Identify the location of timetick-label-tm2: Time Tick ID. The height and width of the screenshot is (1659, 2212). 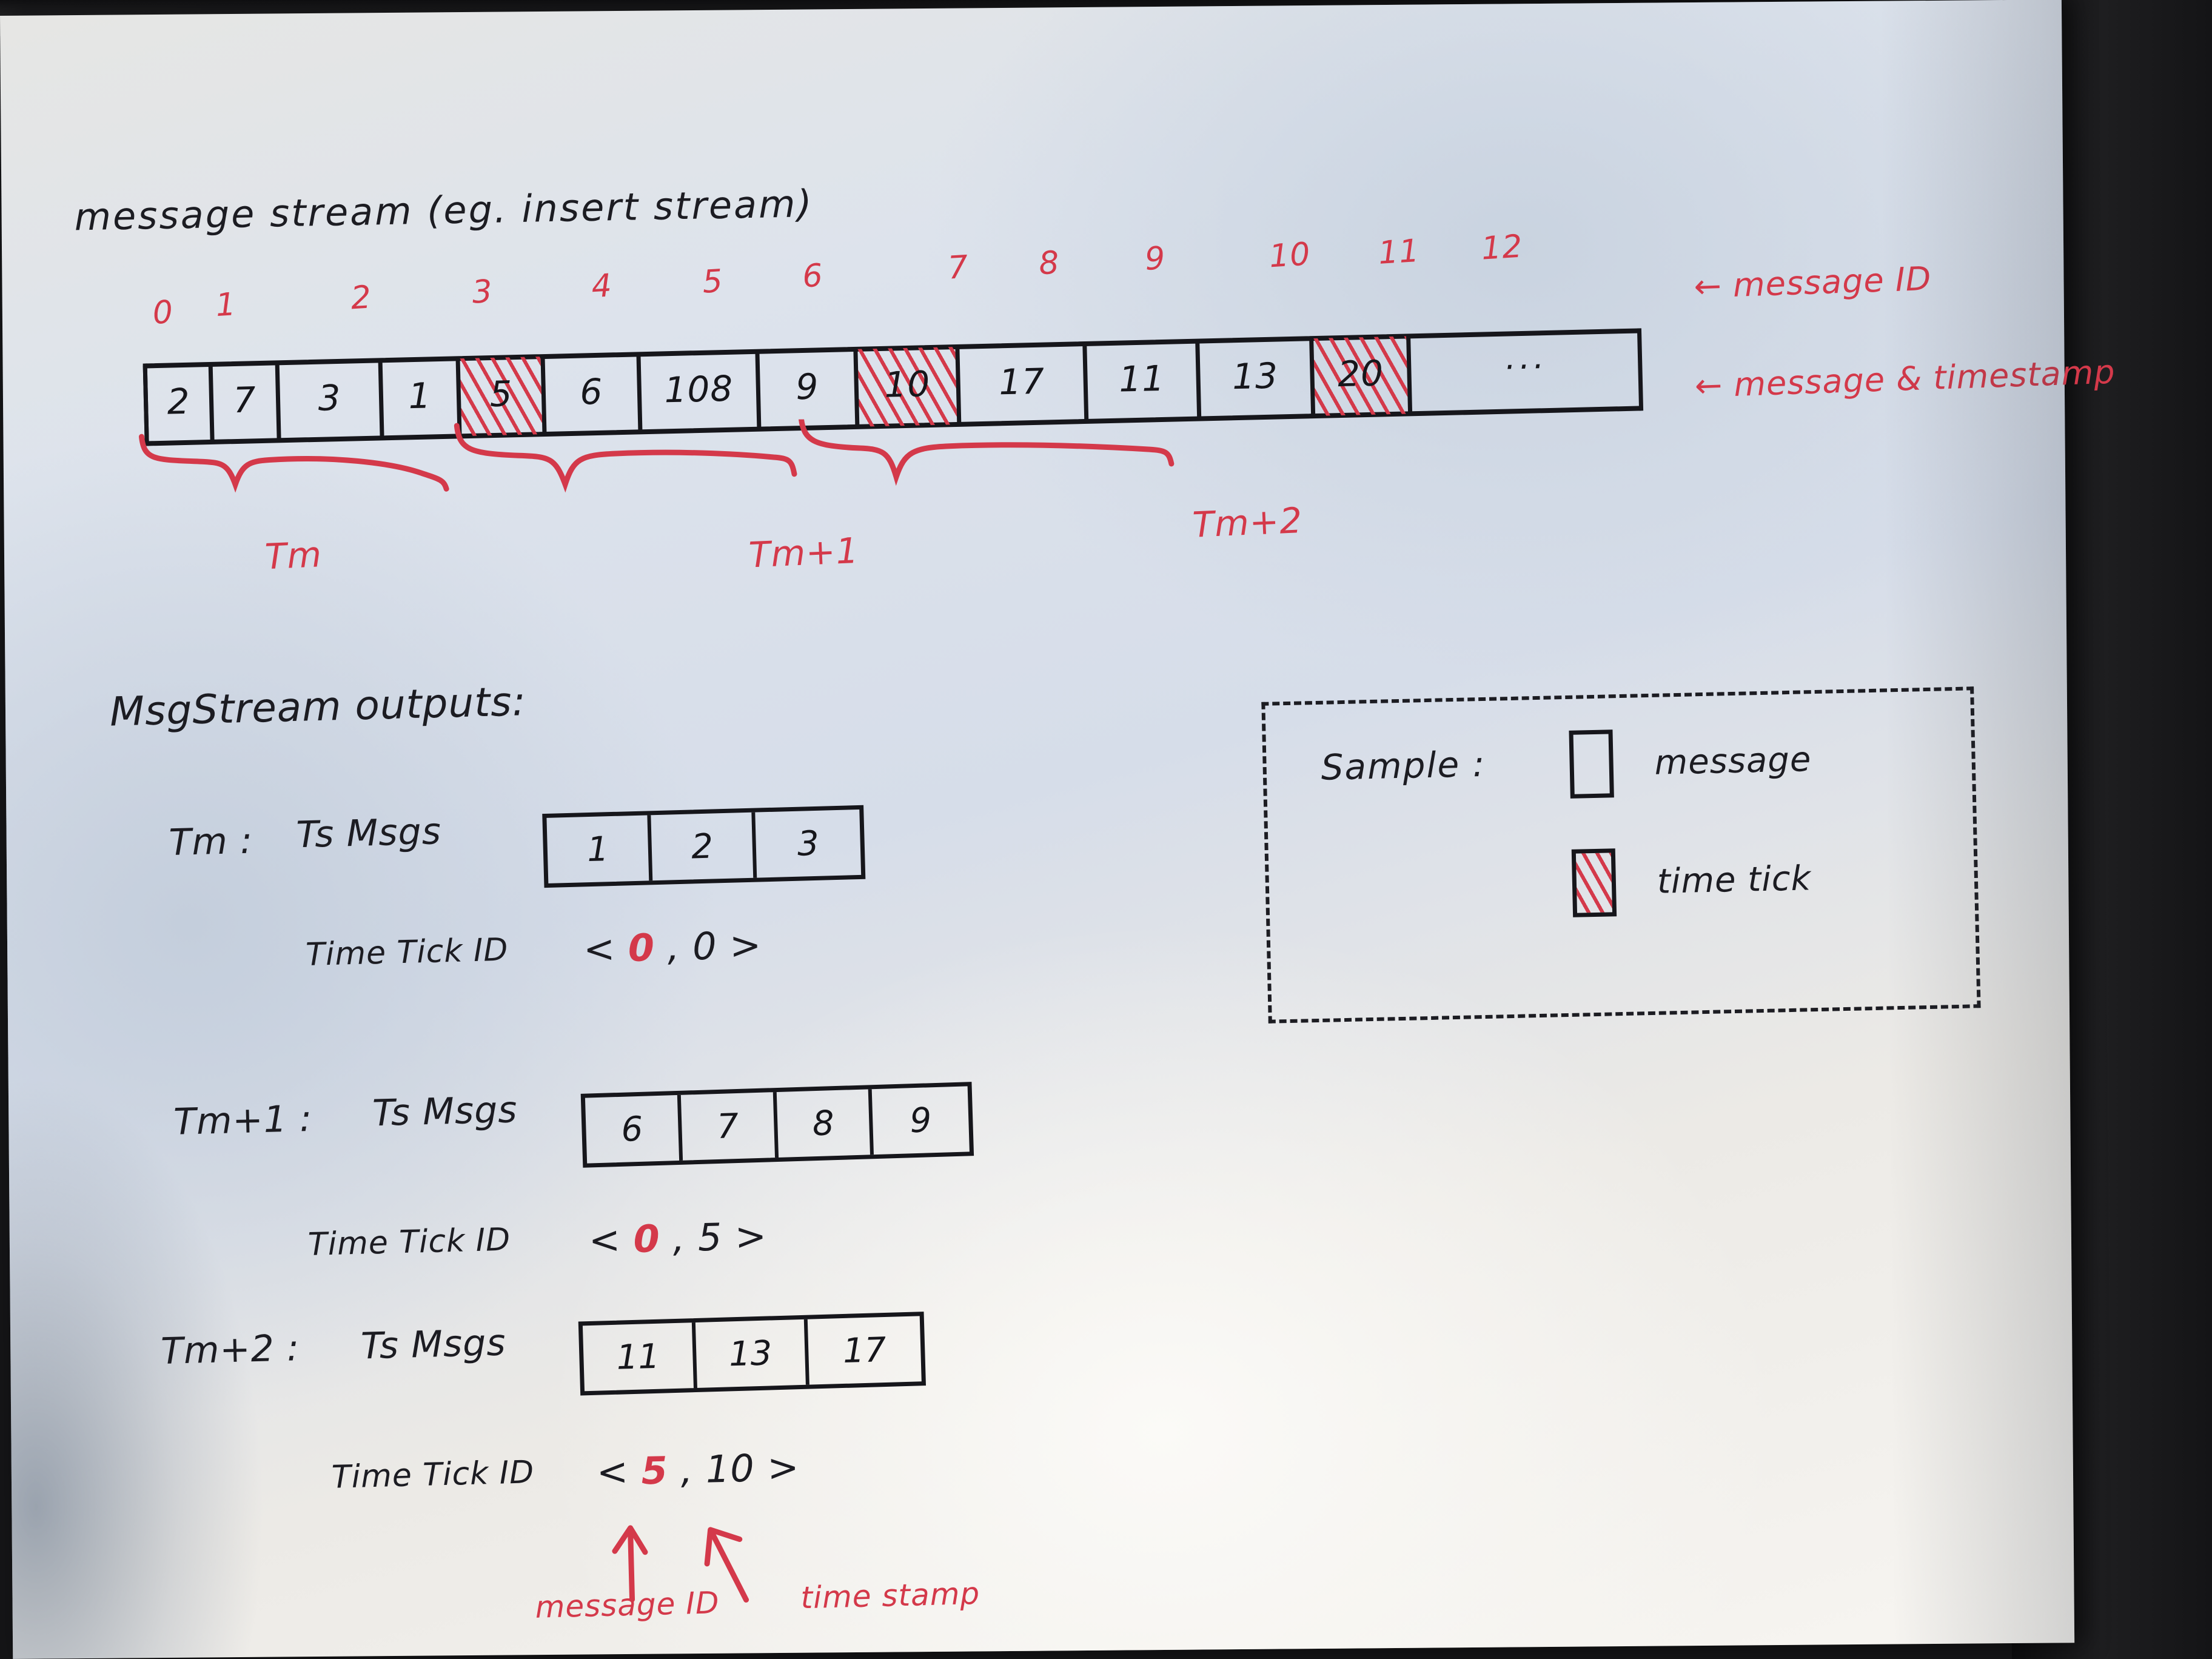
(433, 1475).